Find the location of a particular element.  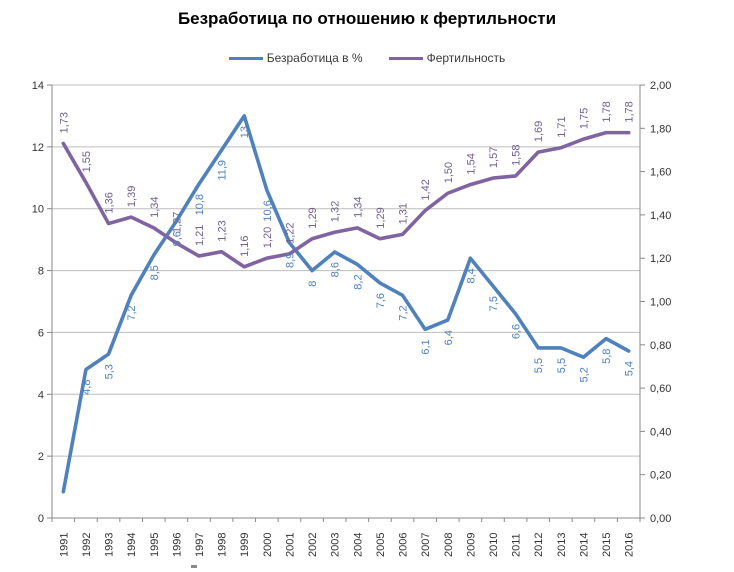

x-axis-category-label: 2010 is located at coordinates (494, 545).